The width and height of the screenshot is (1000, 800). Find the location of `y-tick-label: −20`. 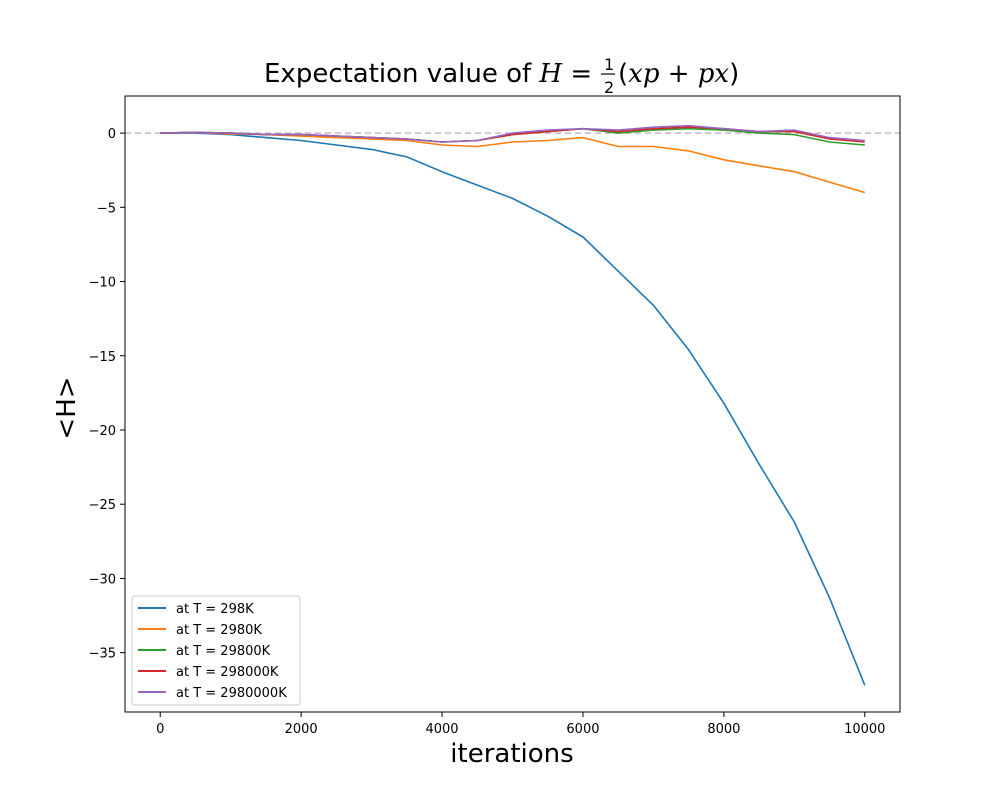

y-tick-label: −20 is located at coordinates (102, 431).